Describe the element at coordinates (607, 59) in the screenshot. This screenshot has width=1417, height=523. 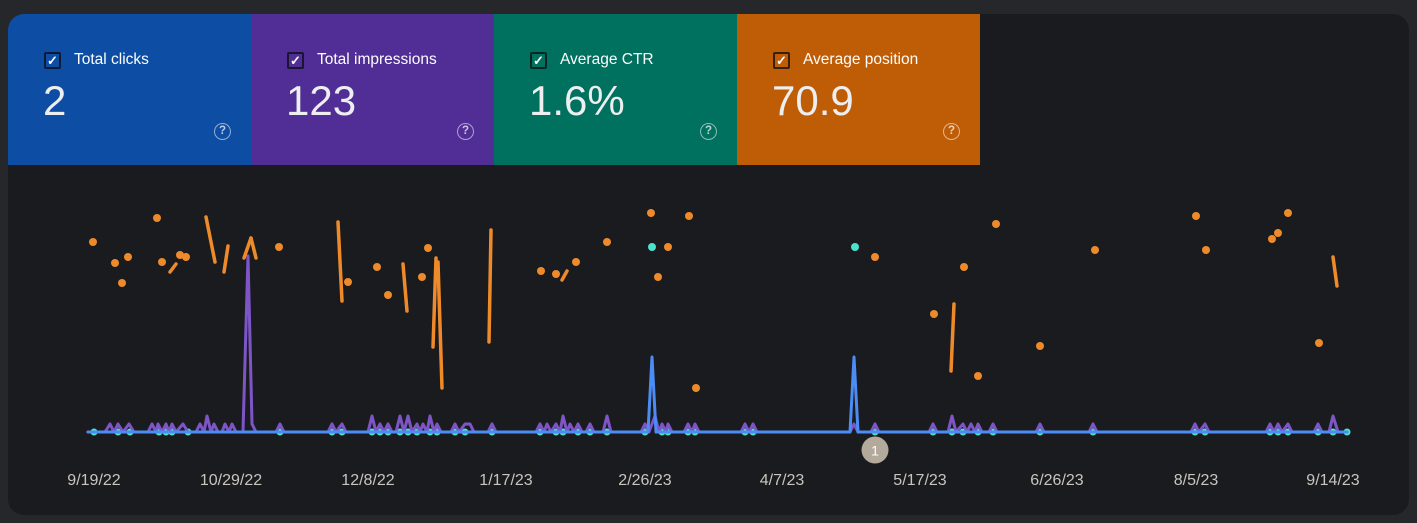
I see `average-ctr-label: Average CTR` at that location.